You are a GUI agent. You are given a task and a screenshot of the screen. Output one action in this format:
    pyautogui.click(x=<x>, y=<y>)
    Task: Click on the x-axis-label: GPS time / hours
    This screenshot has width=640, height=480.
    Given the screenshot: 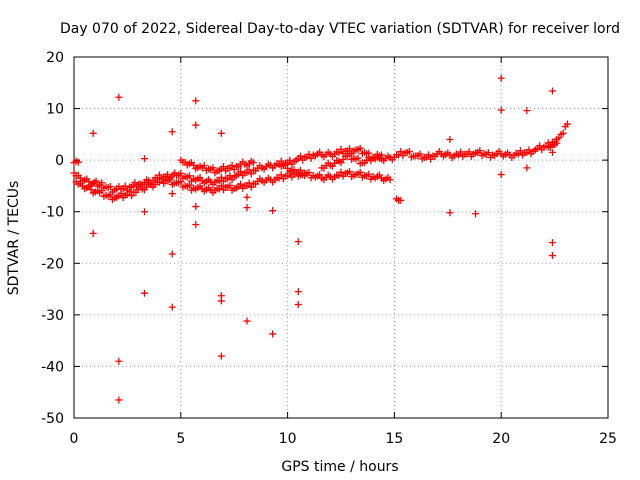 What is the action you would take?
    pyautogui.click(x=339, y=467)
    